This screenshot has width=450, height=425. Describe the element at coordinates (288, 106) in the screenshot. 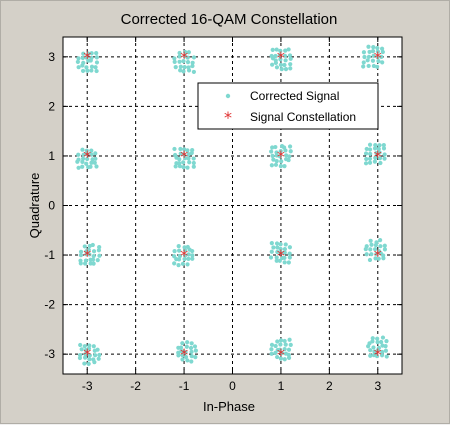

I see `legend: Corrected Signal * Signal Constellation` at that location.